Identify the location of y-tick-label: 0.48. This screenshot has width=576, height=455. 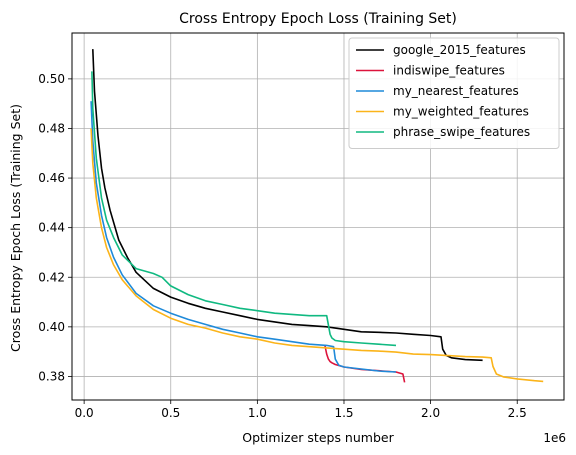
(51, 128).